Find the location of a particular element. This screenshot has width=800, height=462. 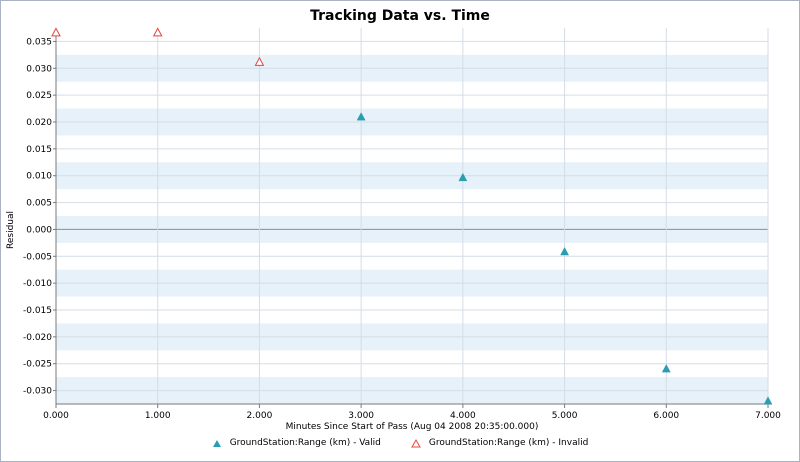

legend-label-valid: GroundStation:Range (km) - Valid is located at coordinates (305, 443).